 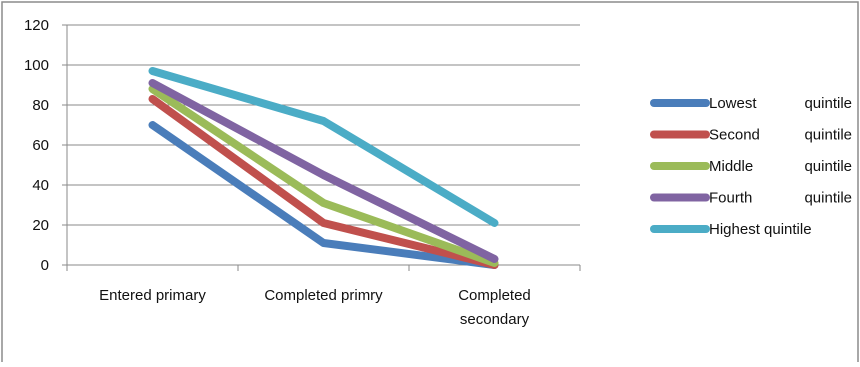 What do you see at coordinates (36, 65) in the screenshot?
I see `y-tick-label: 100` at bounding box center [36, 65].